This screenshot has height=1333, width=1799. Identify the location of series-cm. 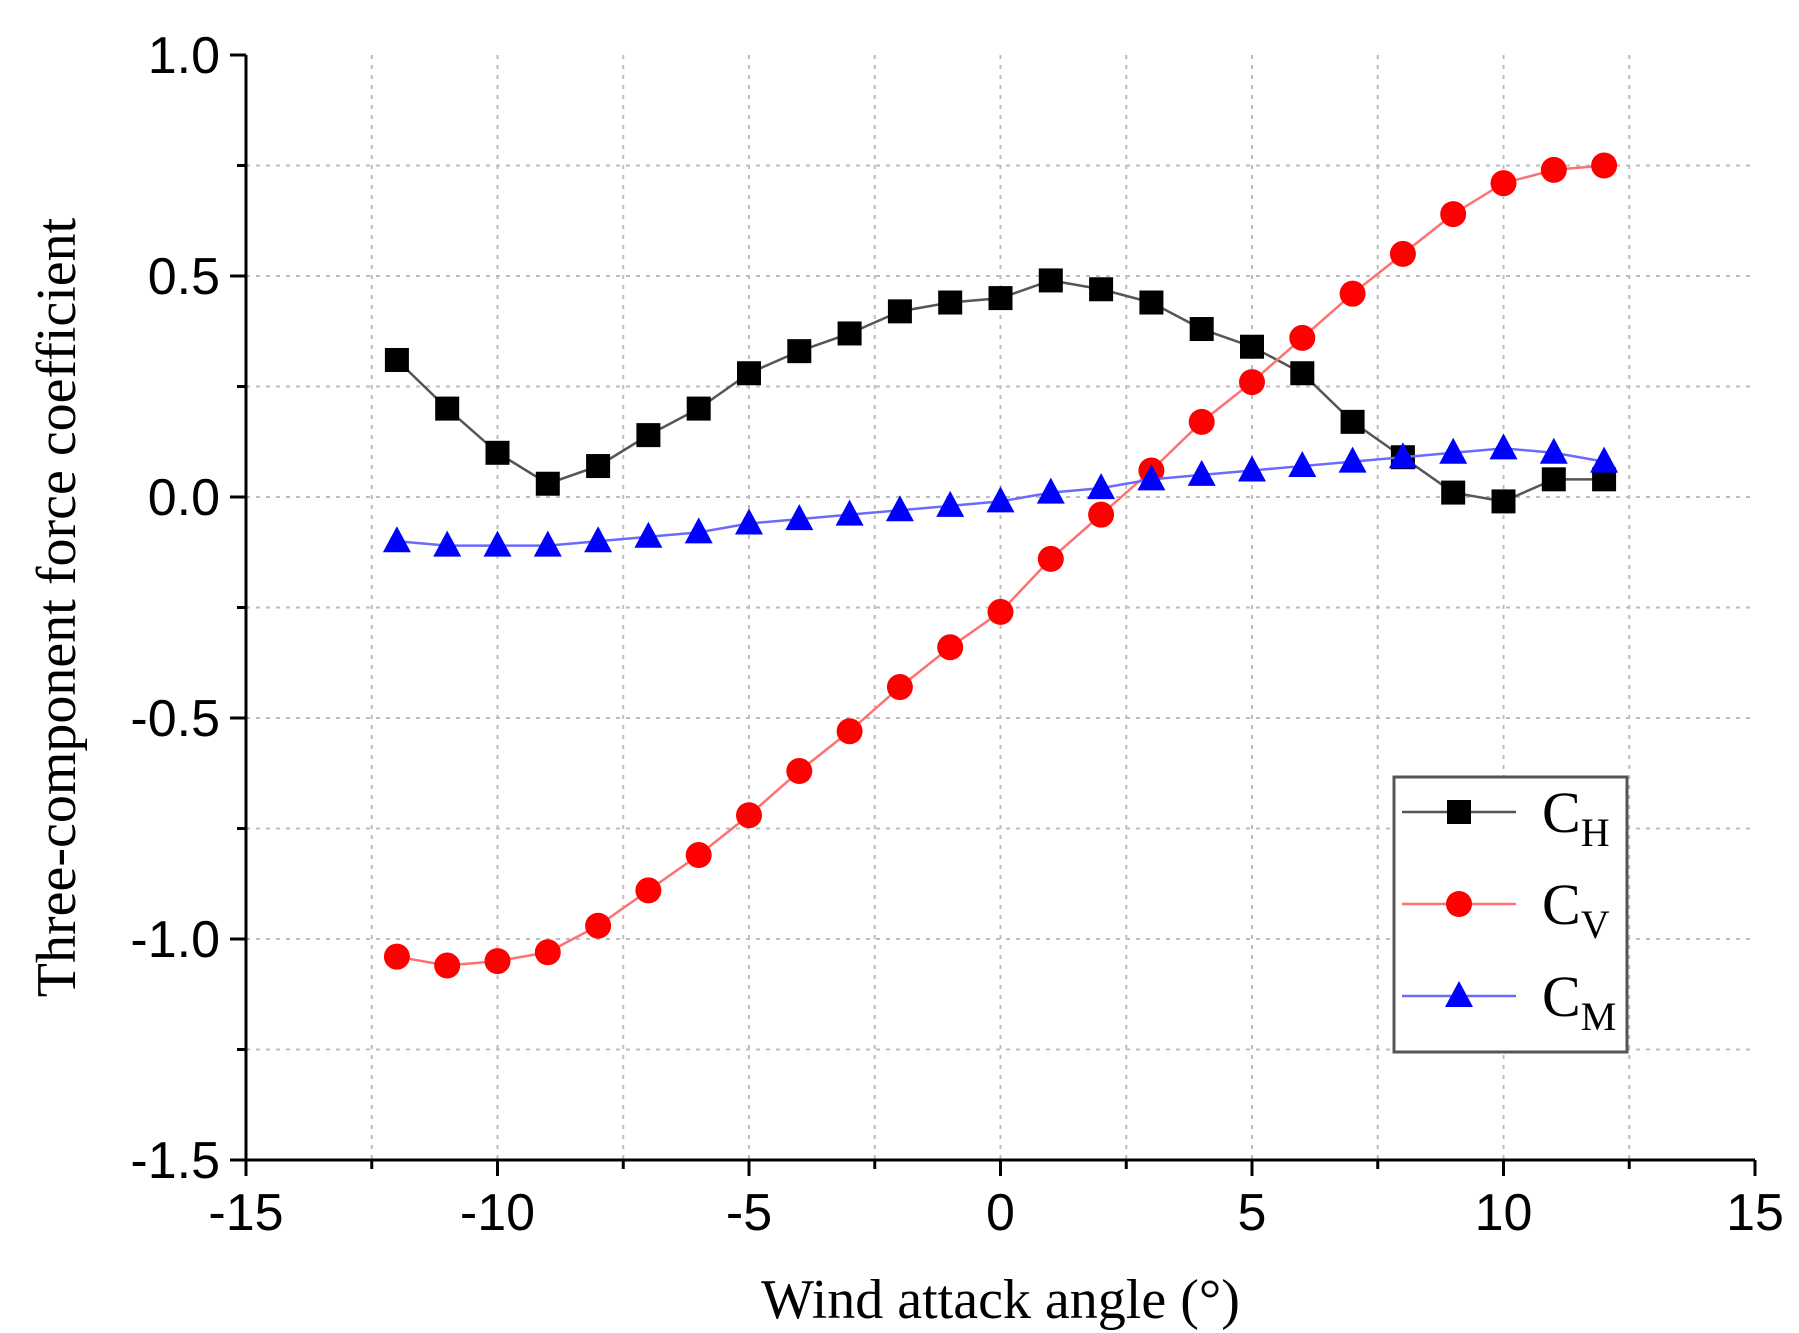
(1000, 495).